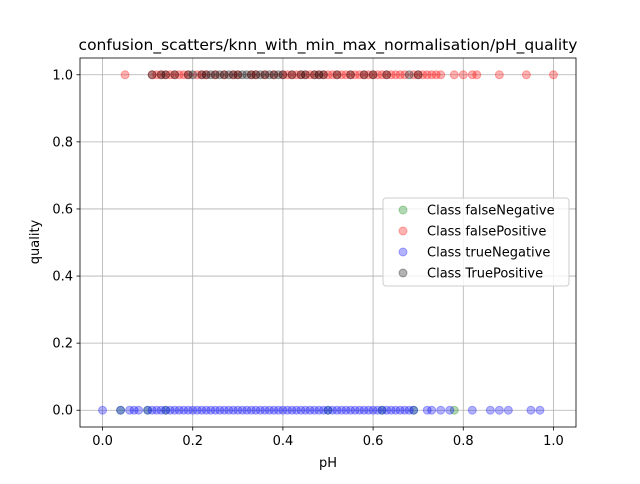 Image resolution: width=640 pixels, height=484 pixels. I want to click on y-axis-label: quality, so click(35, 241).